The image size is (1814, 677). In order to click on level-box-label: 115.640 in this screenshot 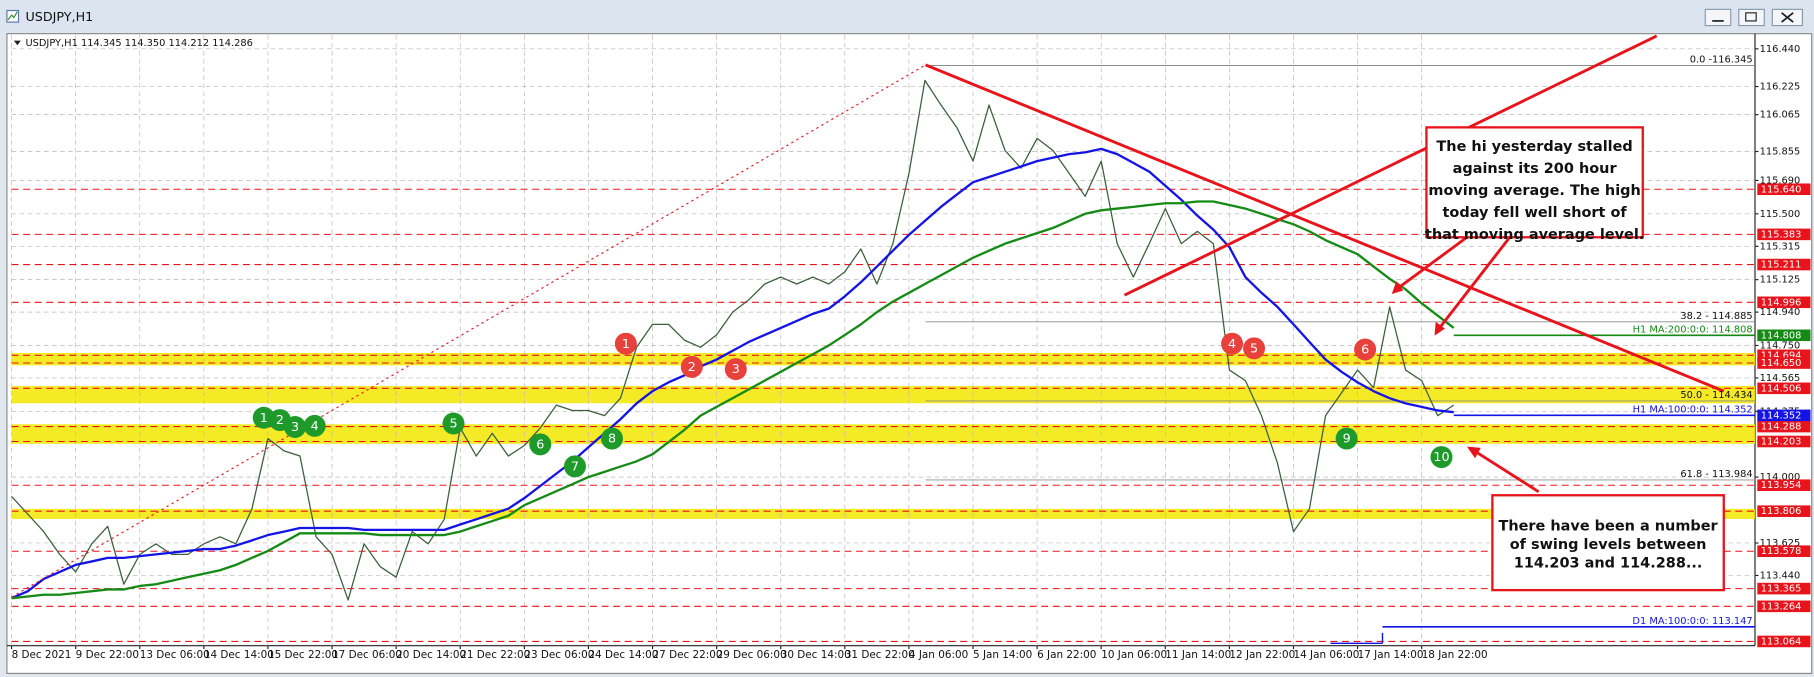, I will do `click(1781, 189)`.